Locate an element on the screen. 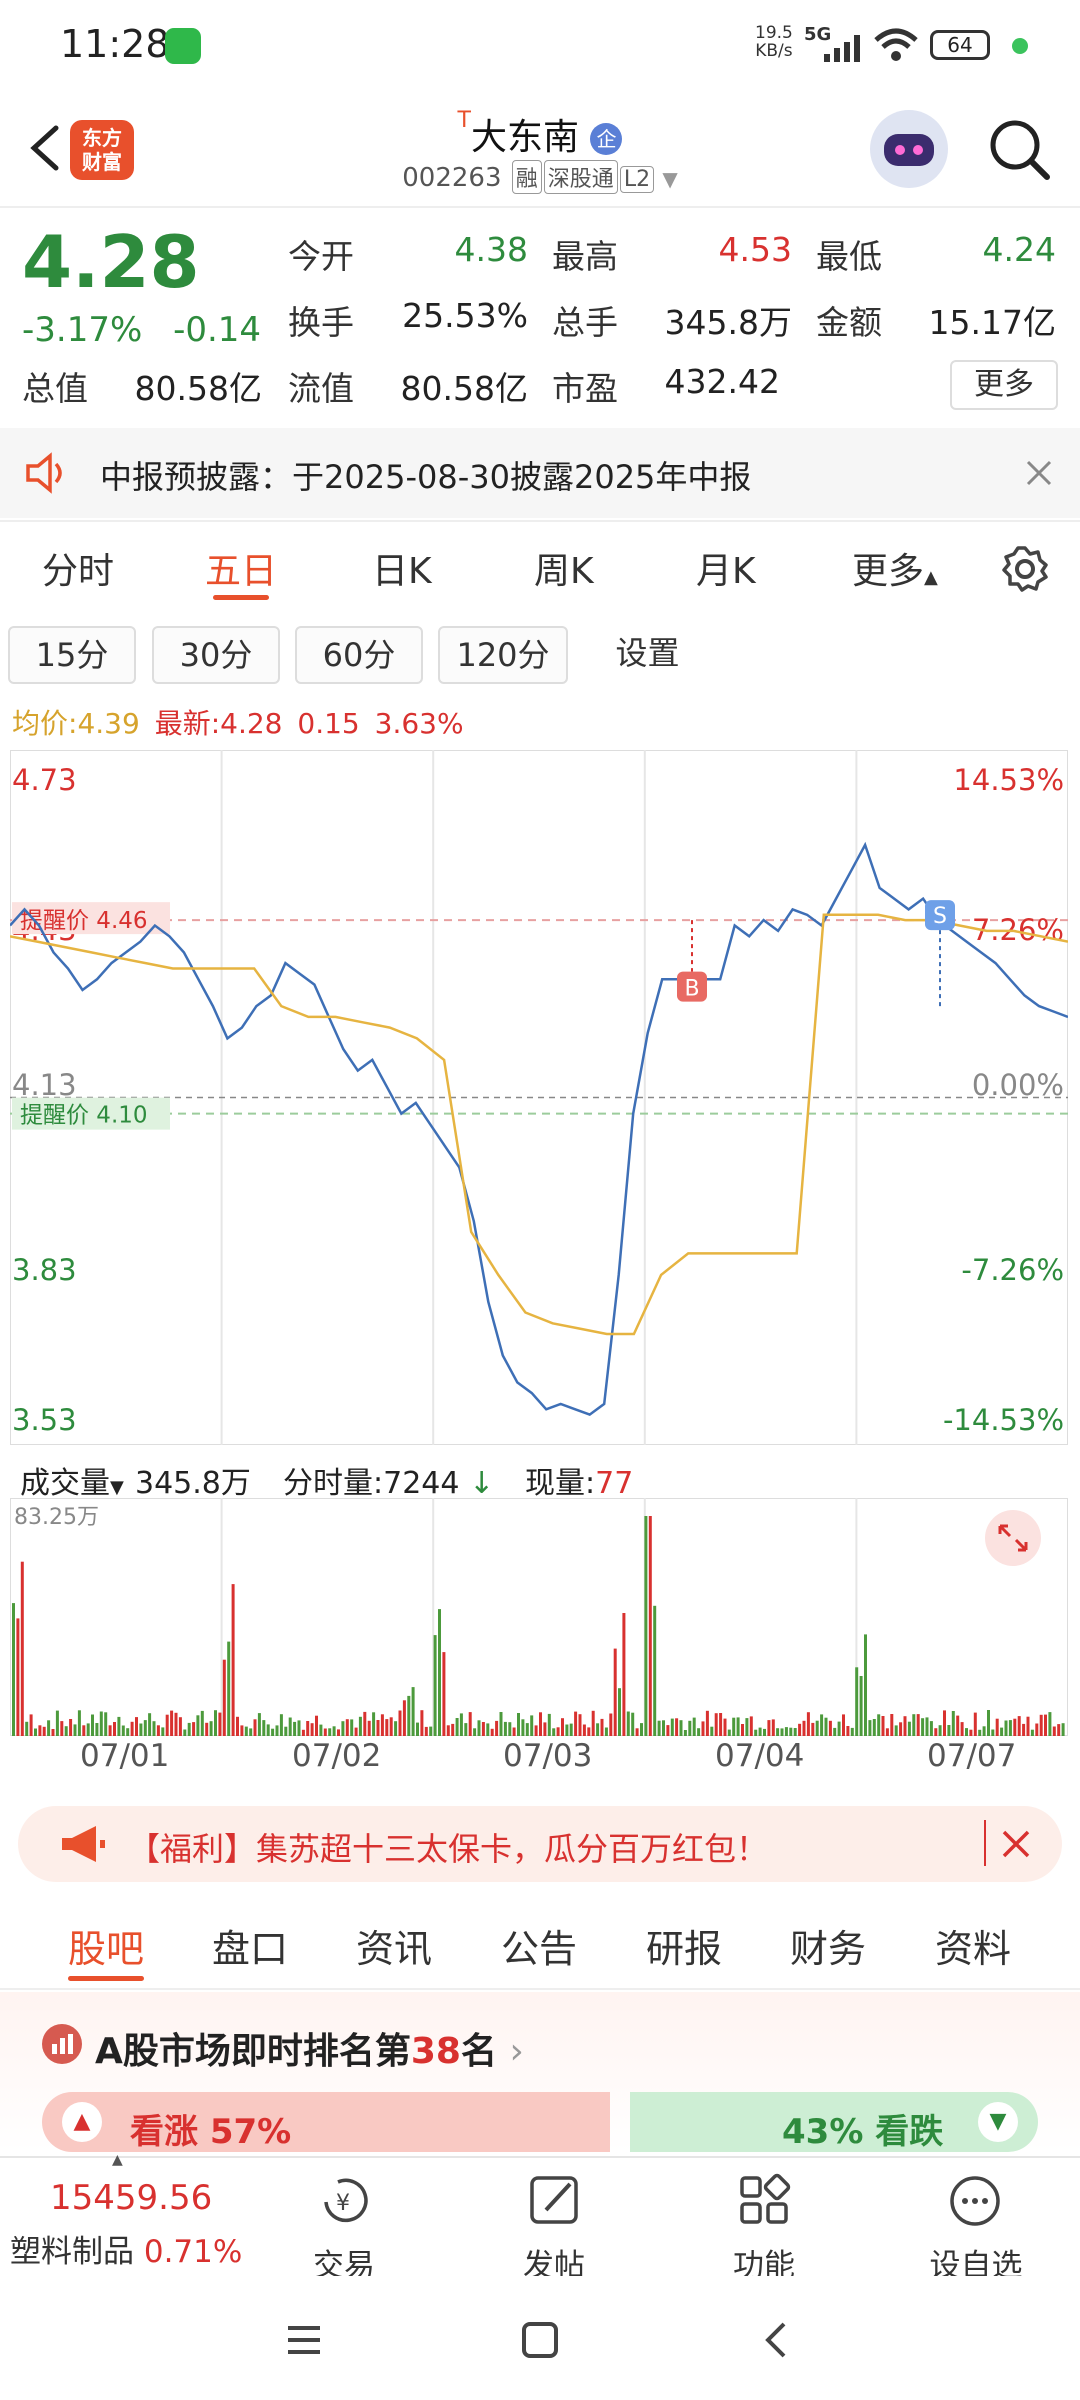 This screenshot has height=2400, width=1080. search-icon is located at coordinates (1020, 150).